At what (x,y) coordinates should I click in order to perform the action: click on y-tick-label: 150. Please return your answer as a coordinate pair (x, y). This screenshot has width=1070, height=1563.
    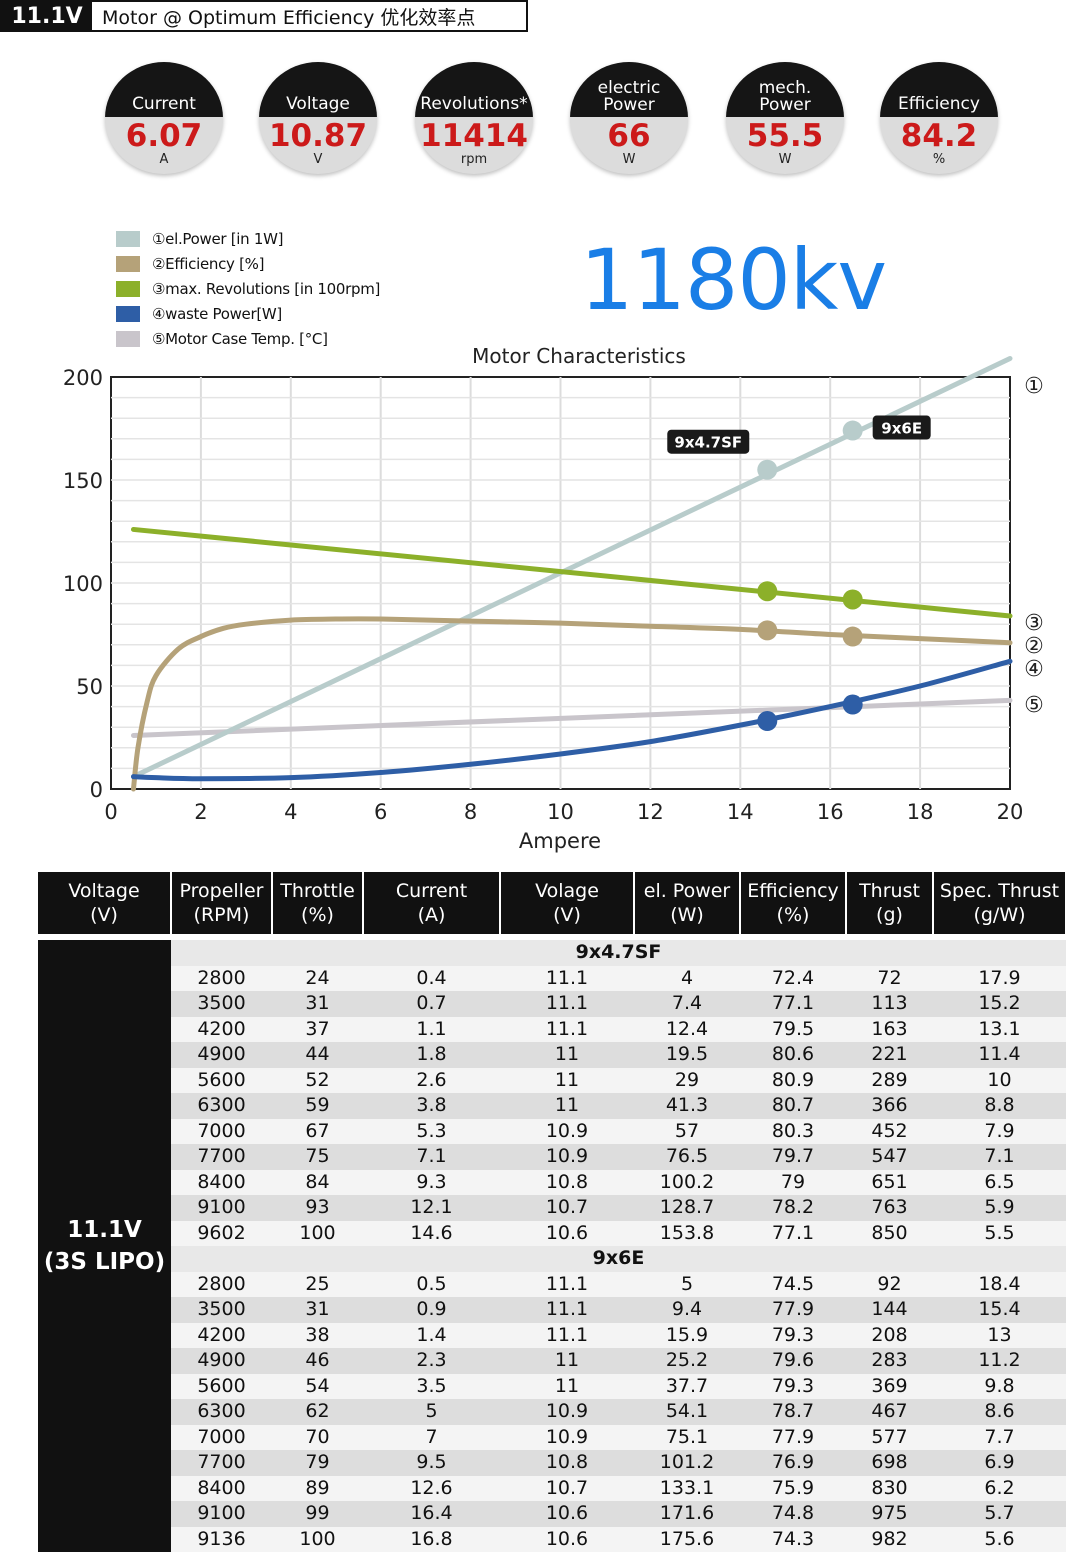
    Looking at the image, I should click on (83, 481).